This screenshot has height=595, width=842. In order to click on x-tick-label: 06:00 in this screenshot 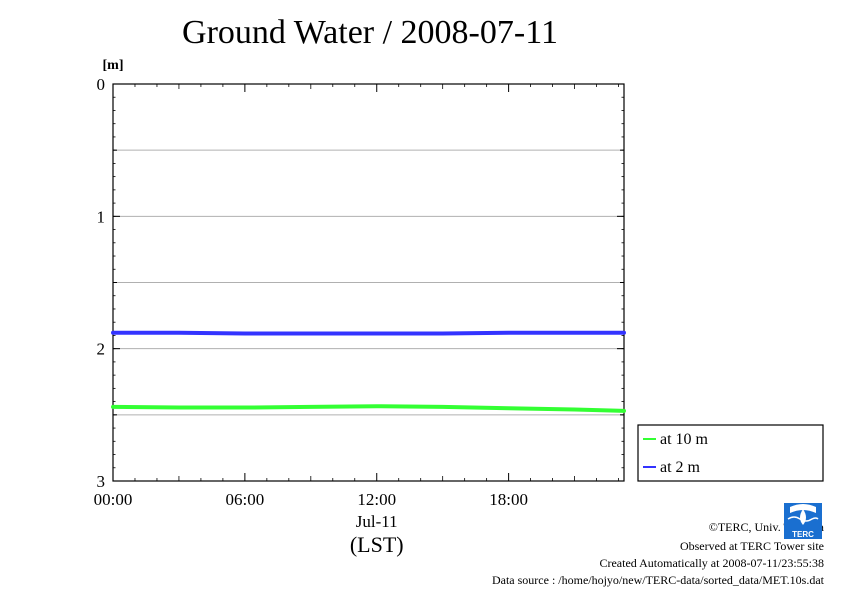, I will do `click(245, 499)`.